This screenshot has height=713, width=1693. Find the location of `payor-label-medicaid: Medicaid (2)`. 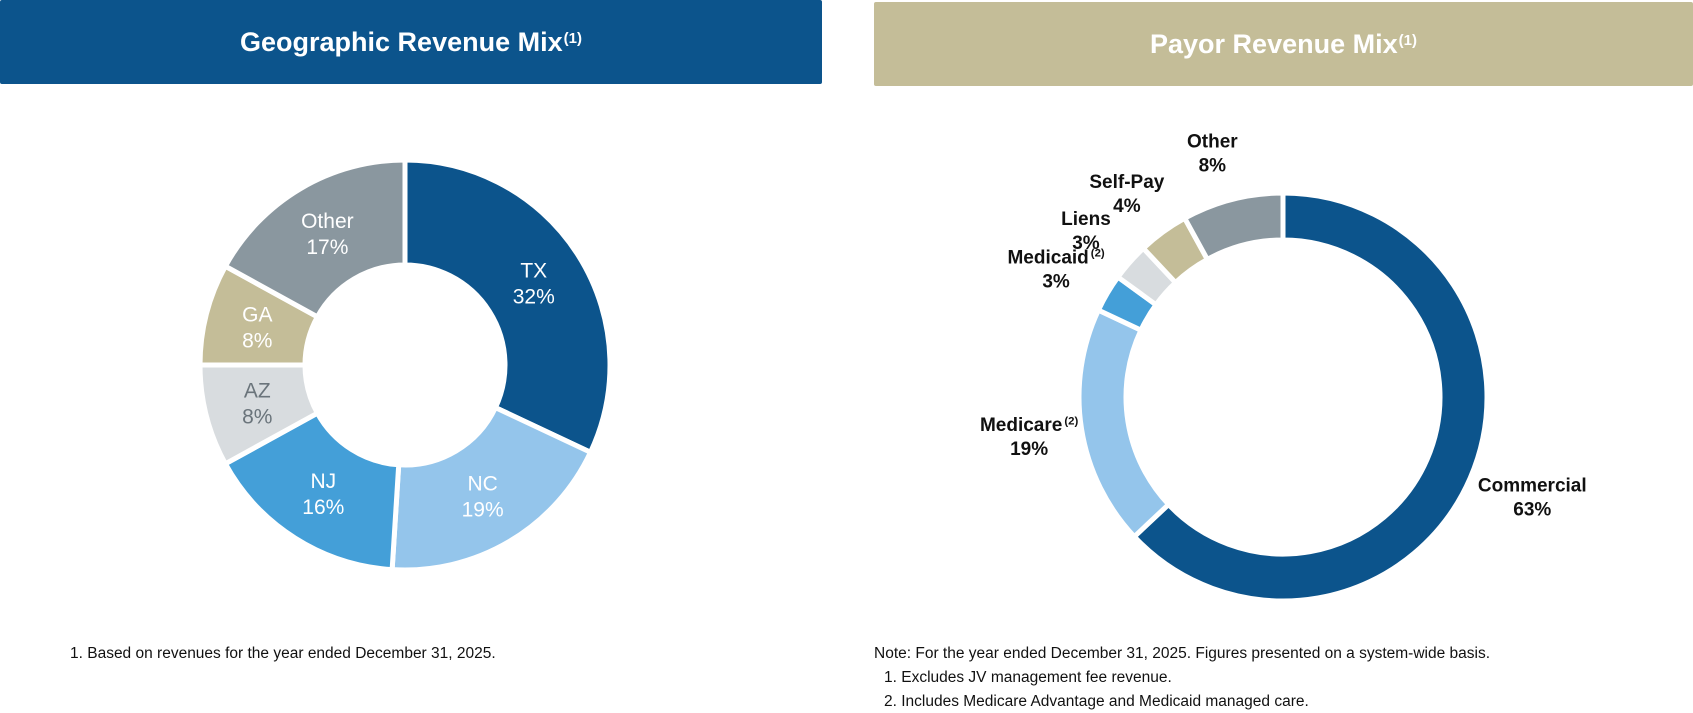

payor-label-medicaid: Medicaid (2) is located at coordinates (1055, 257).